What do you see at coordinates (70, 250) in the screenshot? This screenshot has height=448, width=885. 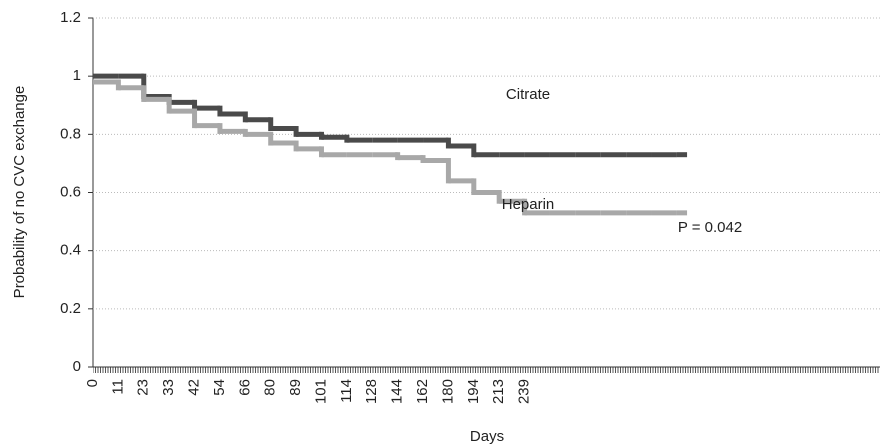 I see `y-tick-label: 0.4` at bounding box center [70, 250].